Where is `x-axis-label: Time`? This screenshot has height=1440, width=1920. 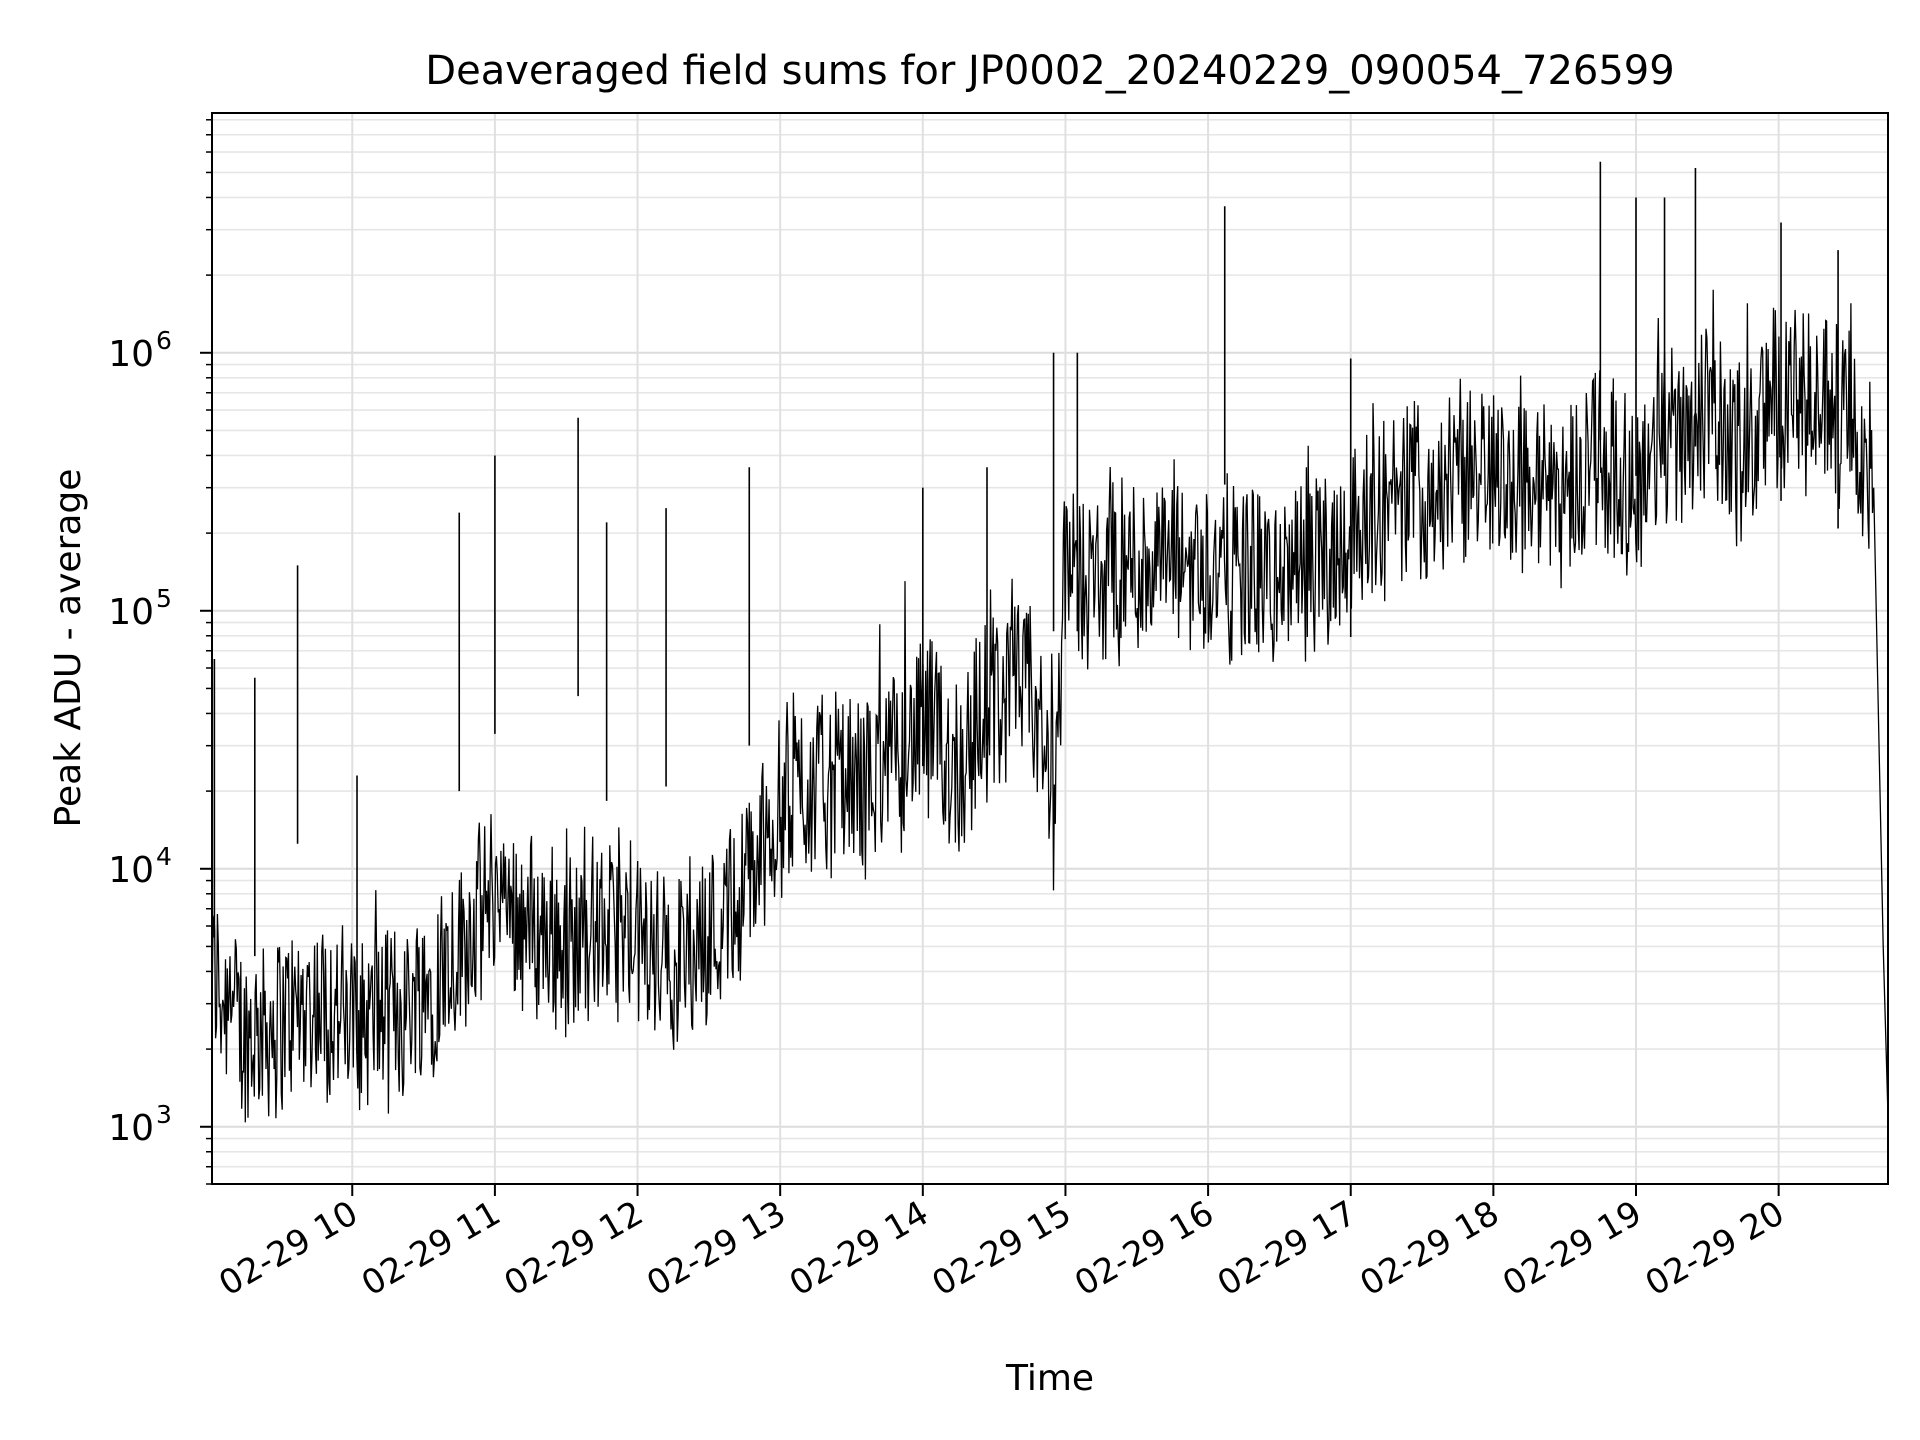
x-axis-label: Time is located at coordinates (1049, 1378).